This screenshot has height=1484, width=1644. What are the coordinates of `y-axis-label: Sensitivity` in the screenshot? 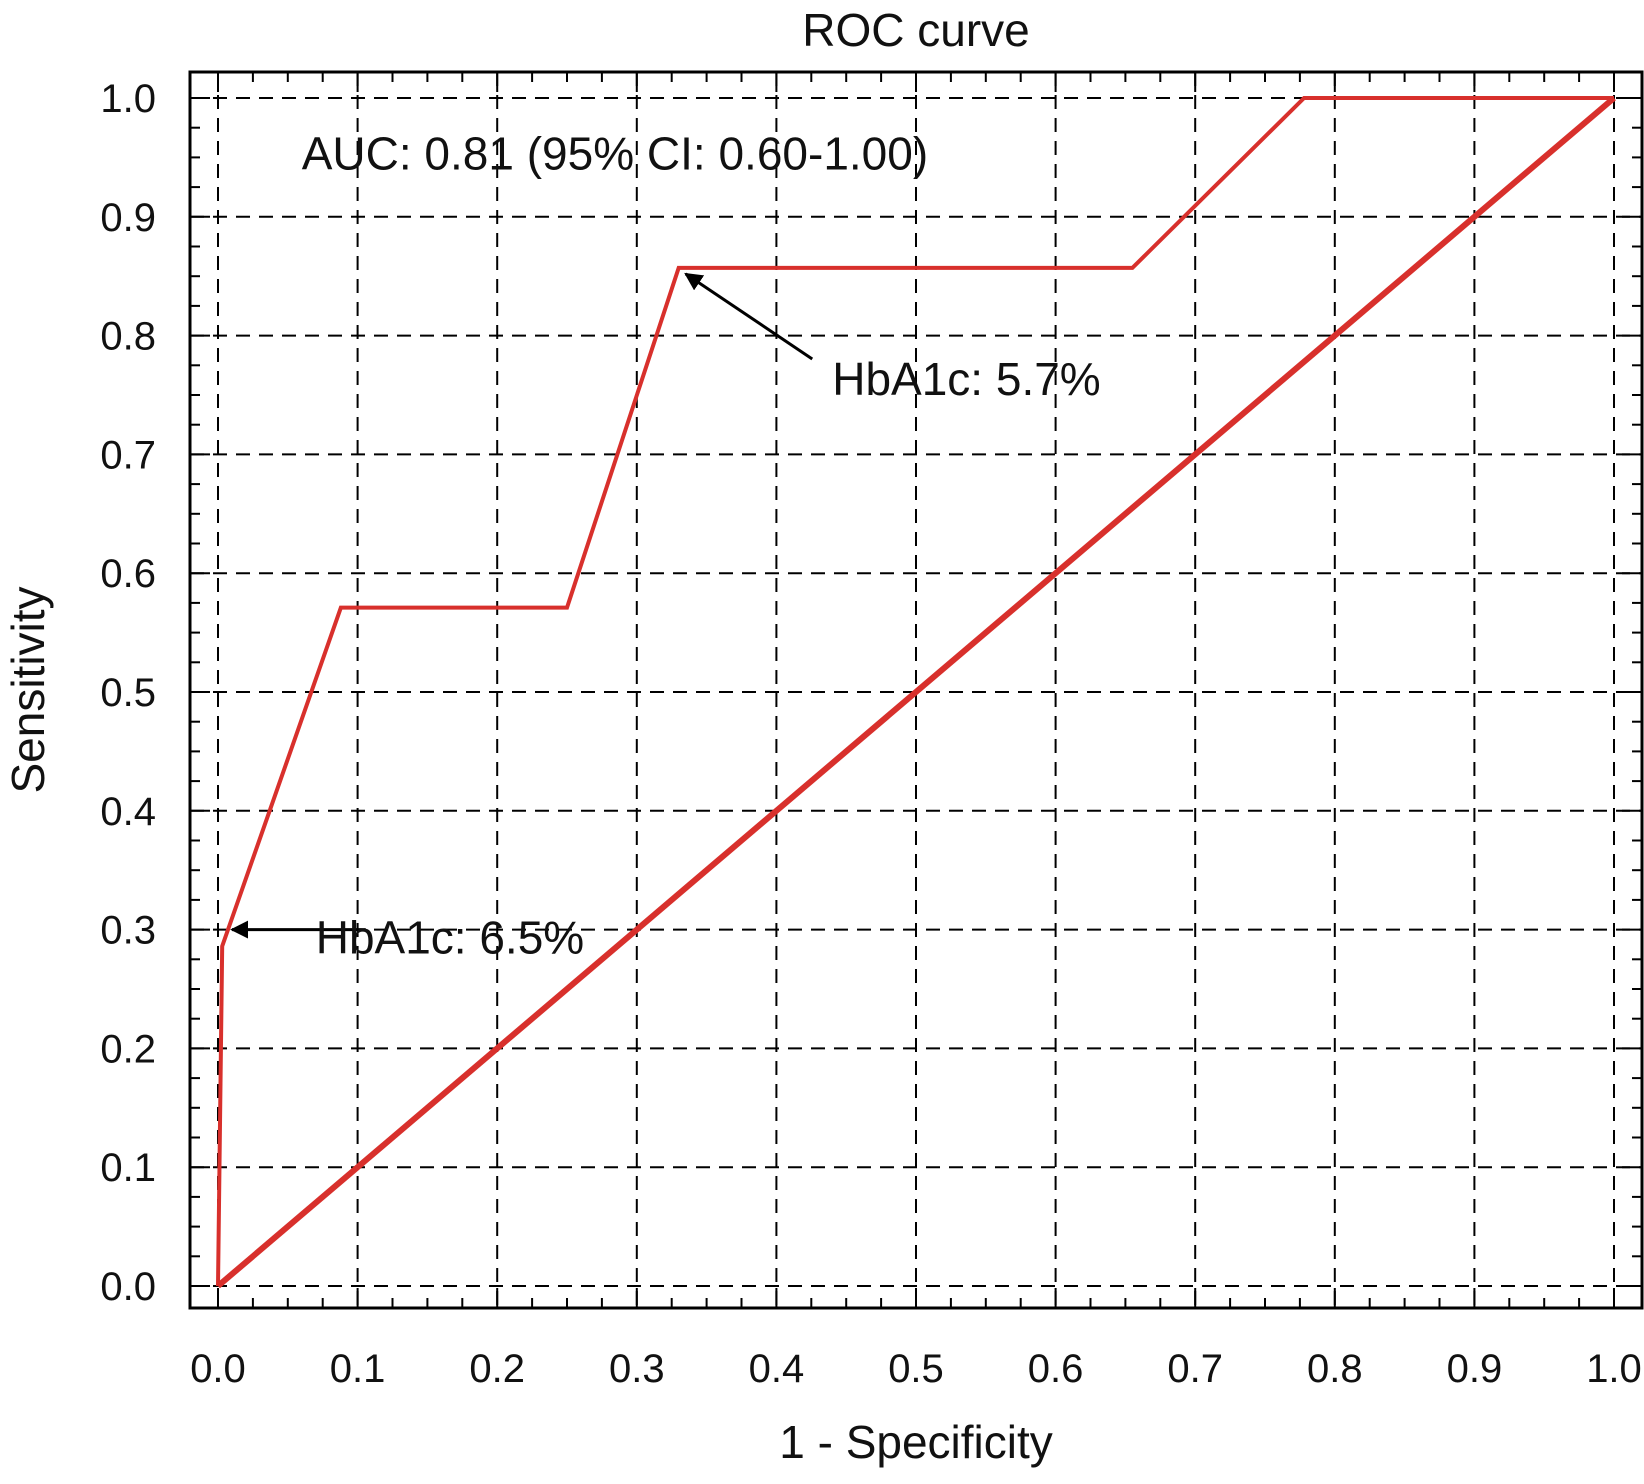 It's located at (28, 689).